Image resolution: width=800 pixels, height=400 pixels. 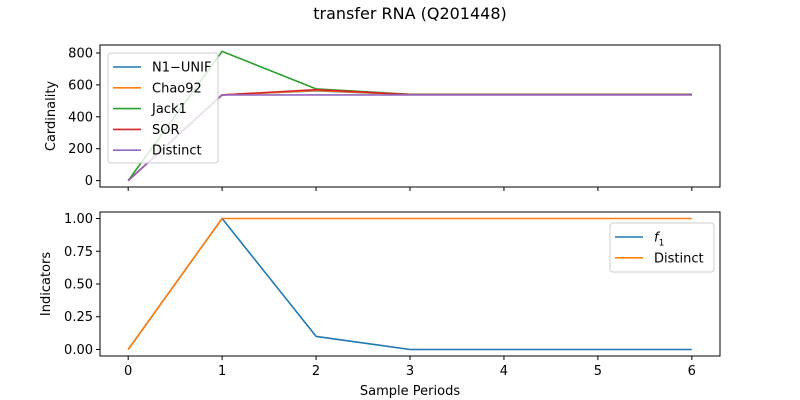 What do you see at coordinates (128, 371) in the screenshot?
I see `x-tick-label: 0` at bounding box center [128, 371].